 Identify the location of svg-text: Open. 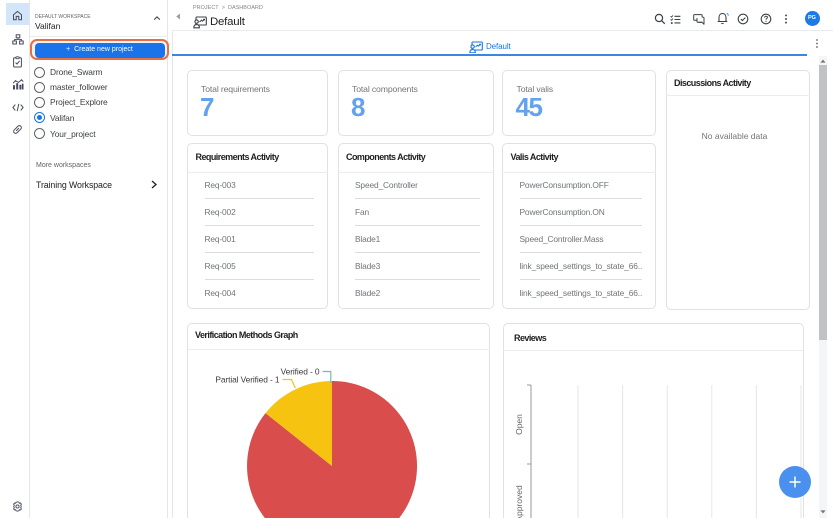
(519, 424).